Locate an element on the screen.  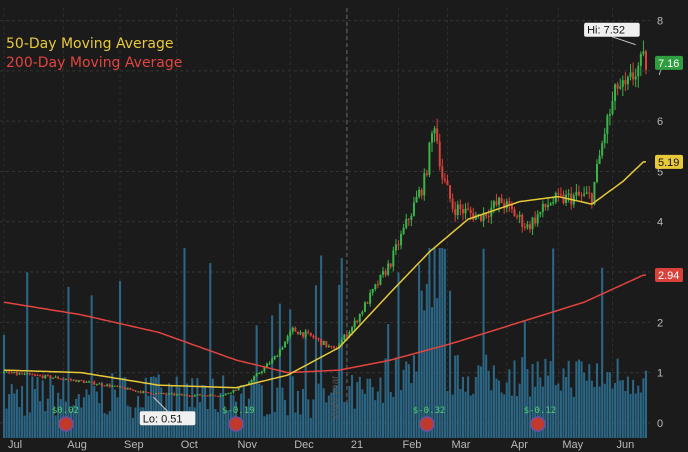
y-tick-label: 8 is located at coordinates (660, 22).